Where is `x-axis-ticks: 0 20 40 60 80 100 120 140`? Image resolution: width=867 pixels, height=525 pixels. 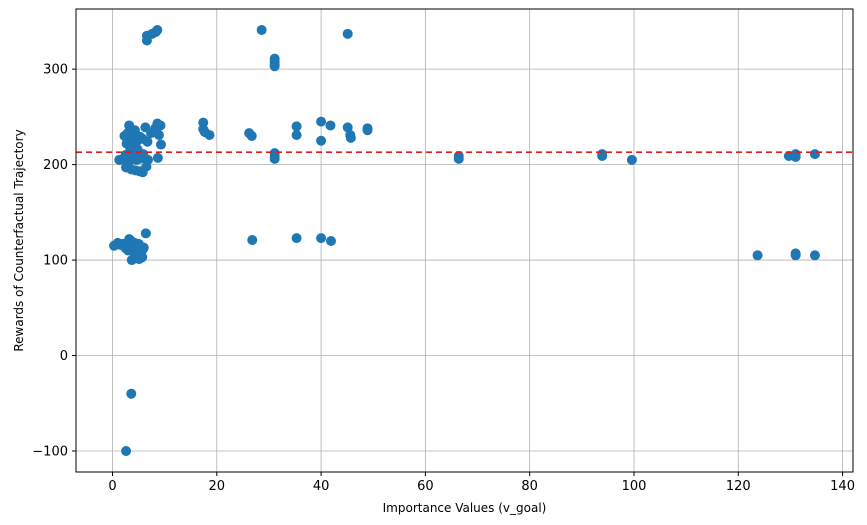 x-axis-ticks: 0 20 40 60 80 100 120 140 is located at coordinates (481, 483).